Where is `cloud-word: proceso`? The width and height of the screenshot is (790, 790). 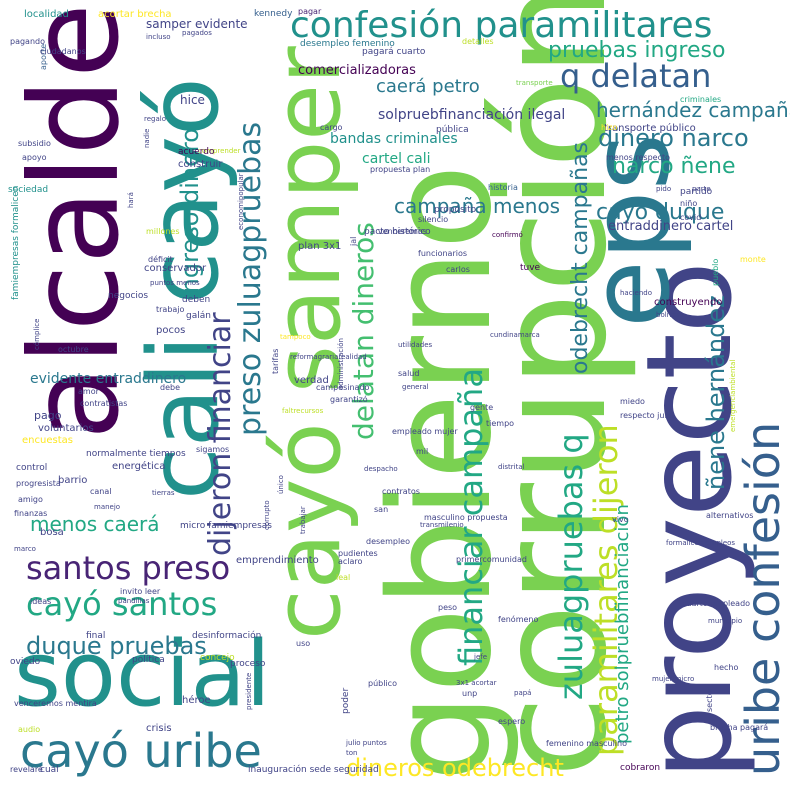 cloud-word: proceso is located at coordinates (248, 664).